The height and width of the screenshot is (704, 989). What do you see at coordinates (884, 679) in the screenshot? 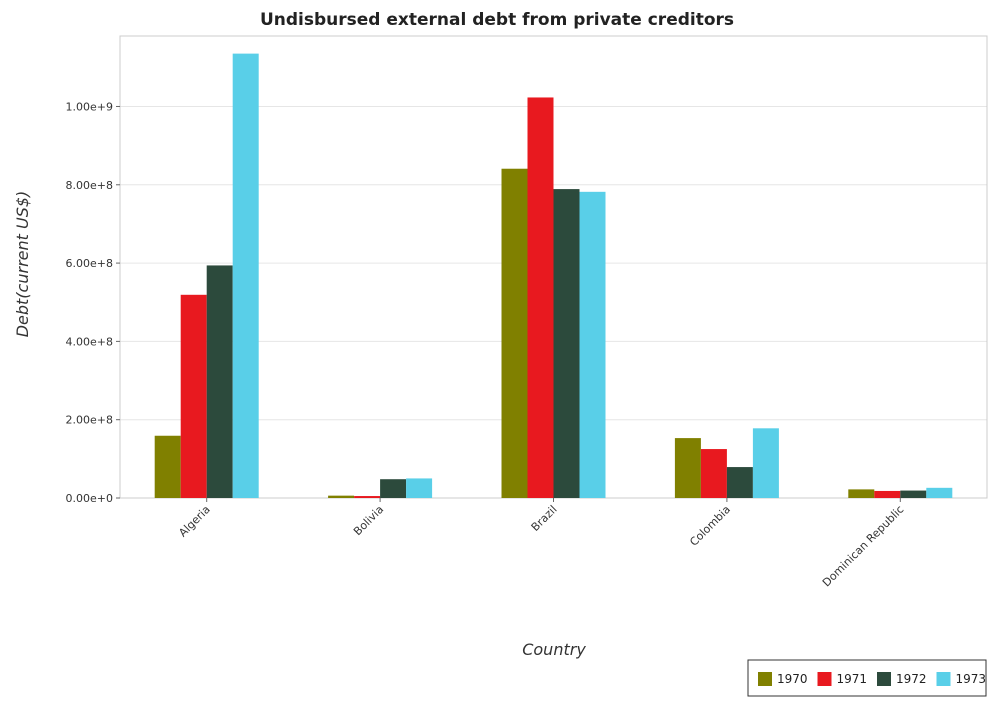
I see `legend-swatch-1972` at bounding box center [884, 679].